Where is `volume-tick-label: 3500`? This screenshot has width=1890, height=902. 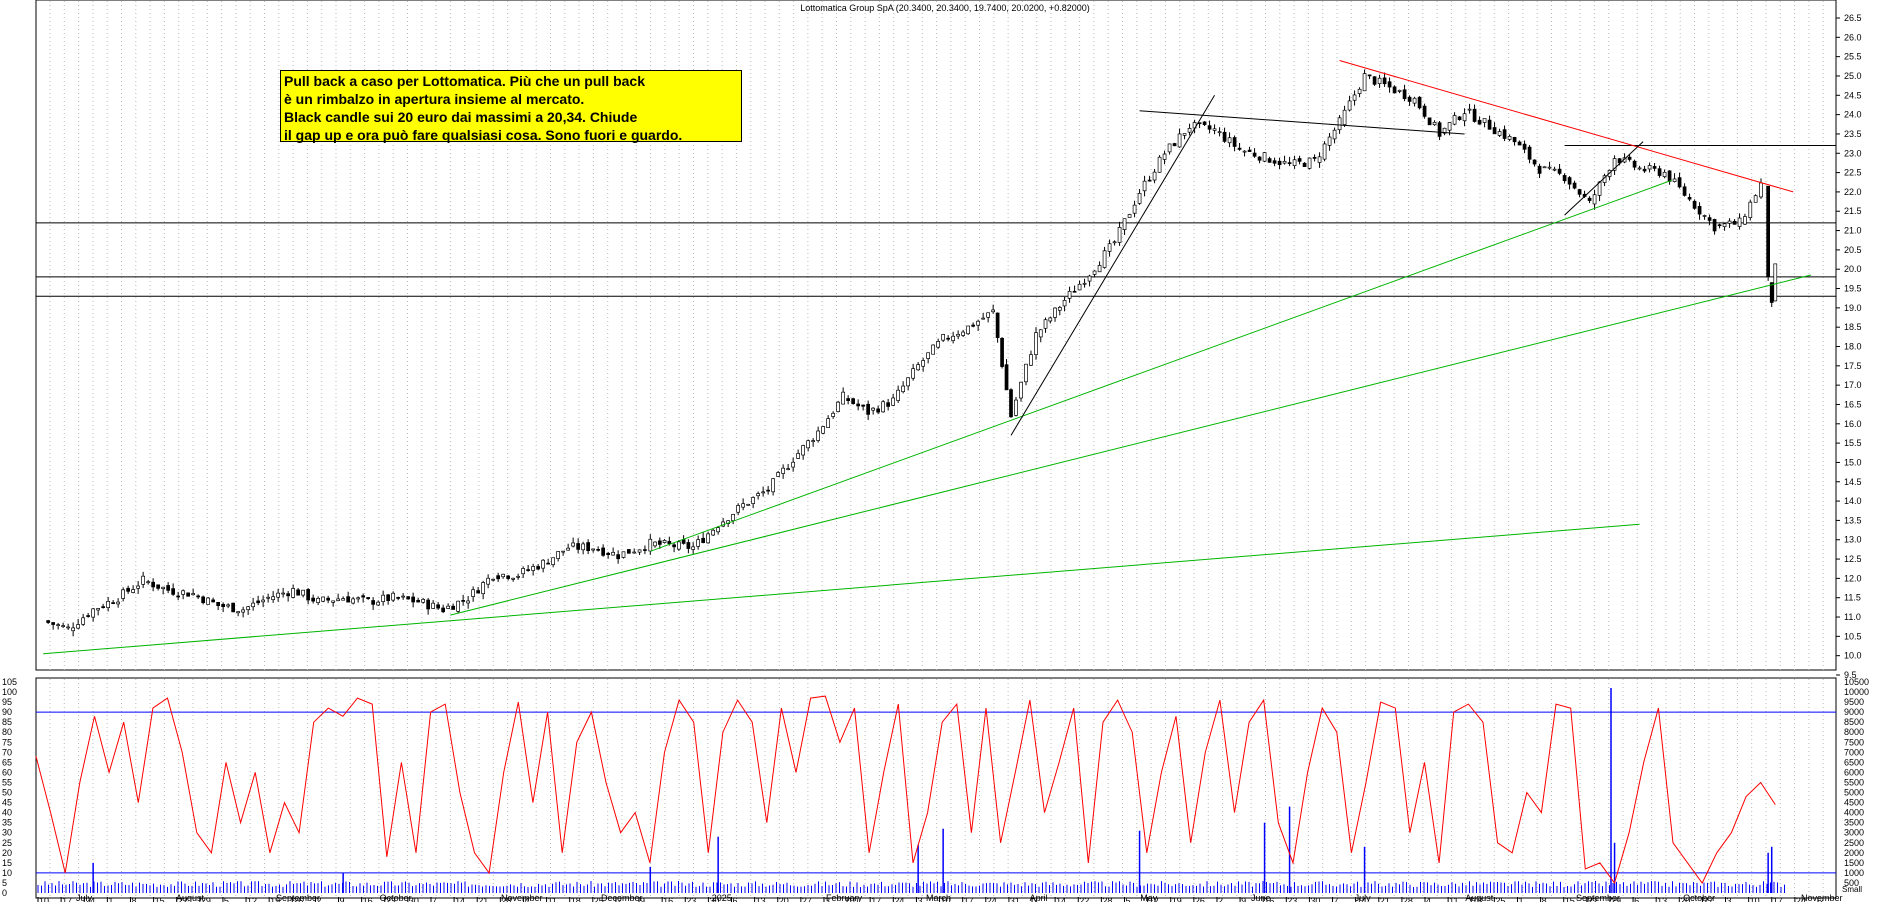
volume-tick-label: 3500 is located at coordinates (1854, 823).